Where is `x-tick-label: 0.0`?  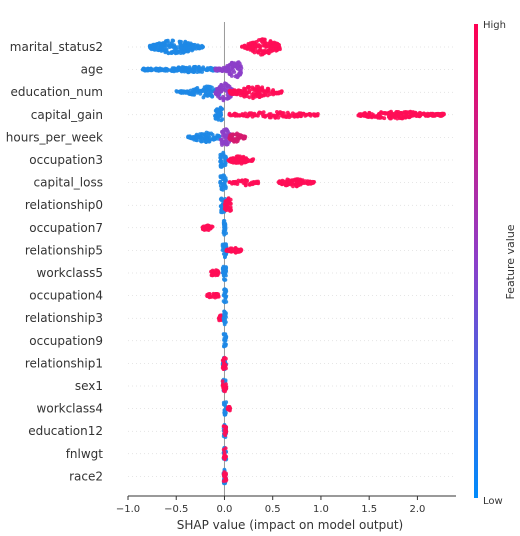 x-tick-label: 0.0 is located at coordinates (225, 509).